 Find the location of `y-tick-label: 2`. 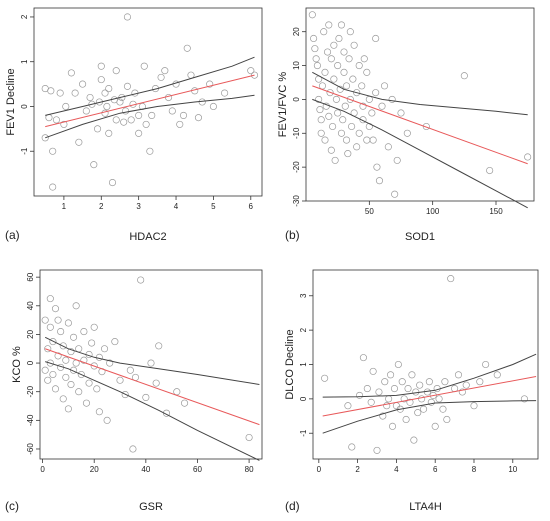

y-tick-label: 2 is located at coordinates (24, 16).